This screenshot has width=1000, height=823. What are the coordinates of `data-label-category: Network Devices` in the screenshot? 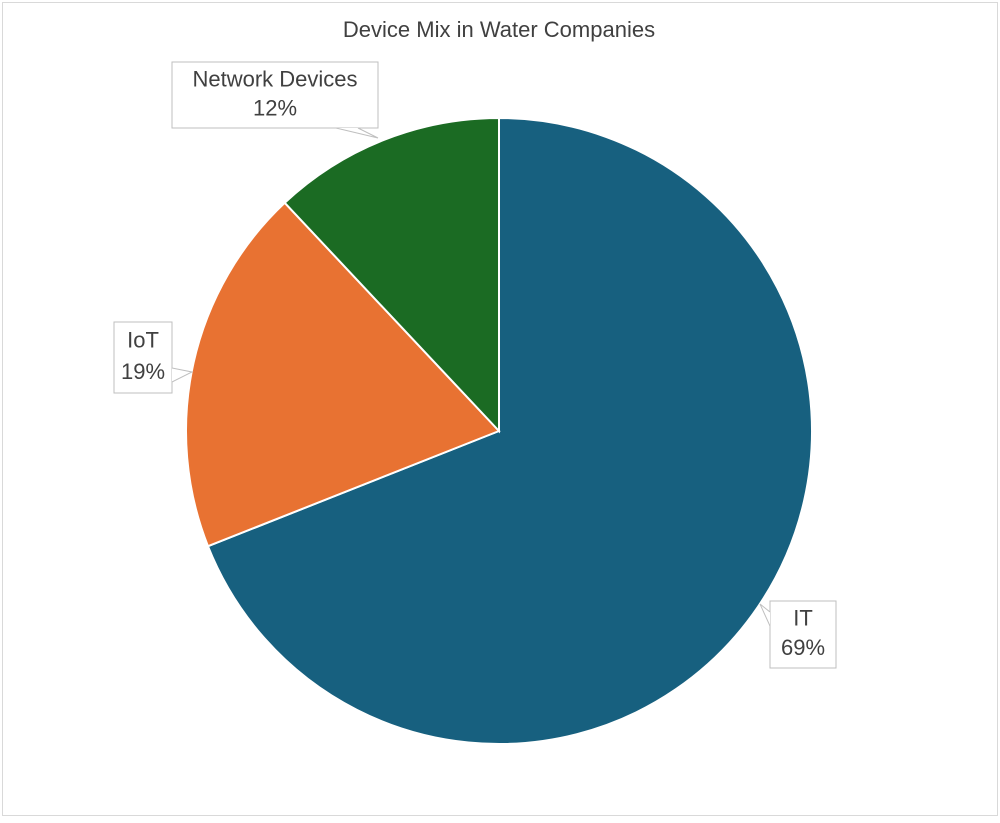 It's located at (274, 78).